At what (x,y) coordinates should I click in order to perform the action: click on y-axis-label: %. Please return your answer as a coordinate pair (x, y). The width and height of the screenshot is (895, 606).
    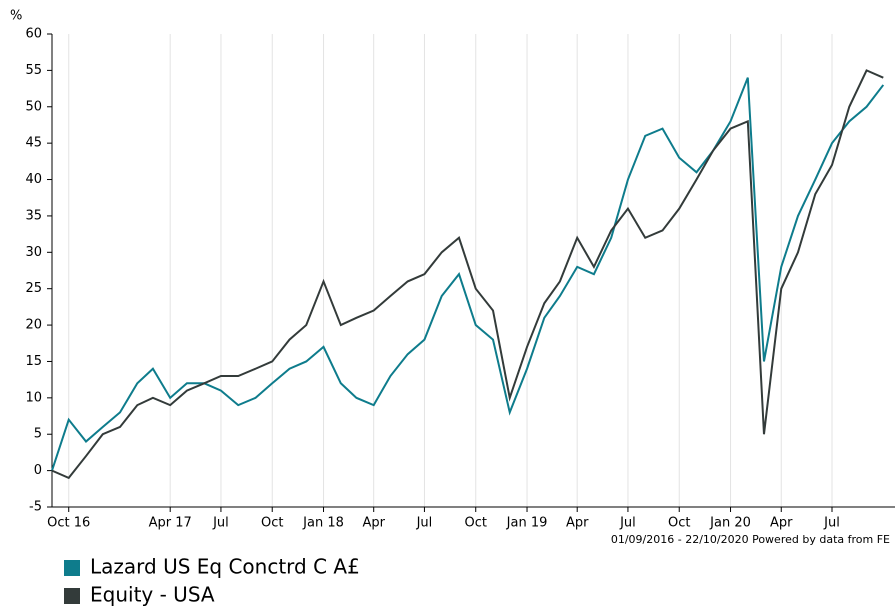
    Looking at the image, I should click on (16, 16).